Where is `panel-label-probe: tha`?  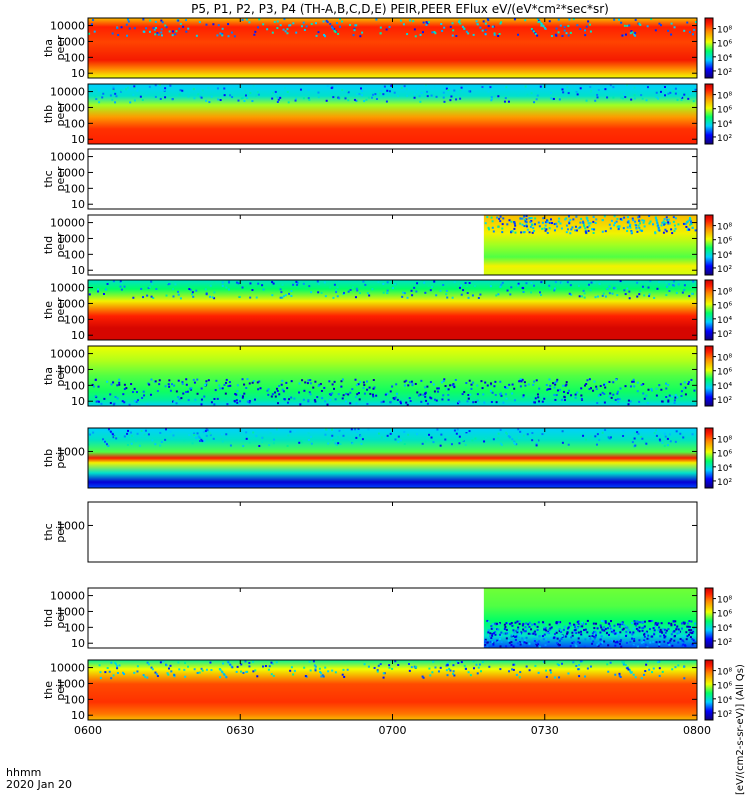 panel-label-probe: tha is located at coordinates (48, 48).